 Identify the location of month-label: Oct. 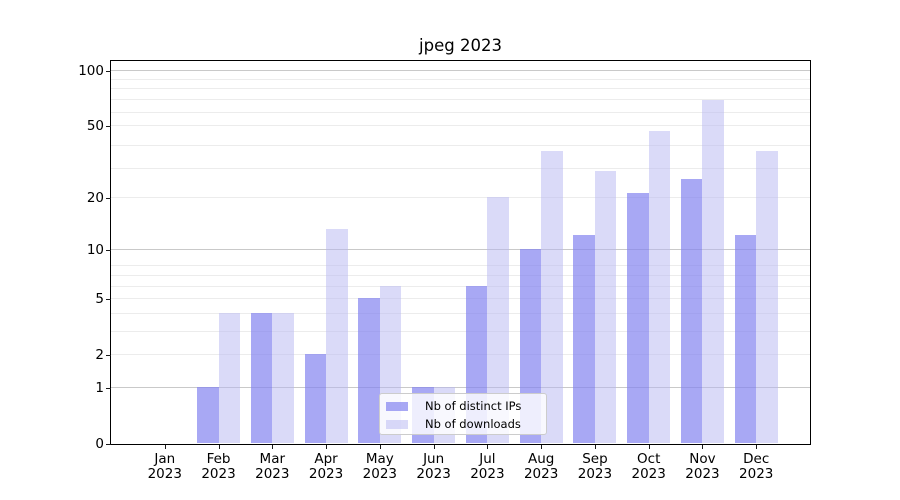
(649, 459).